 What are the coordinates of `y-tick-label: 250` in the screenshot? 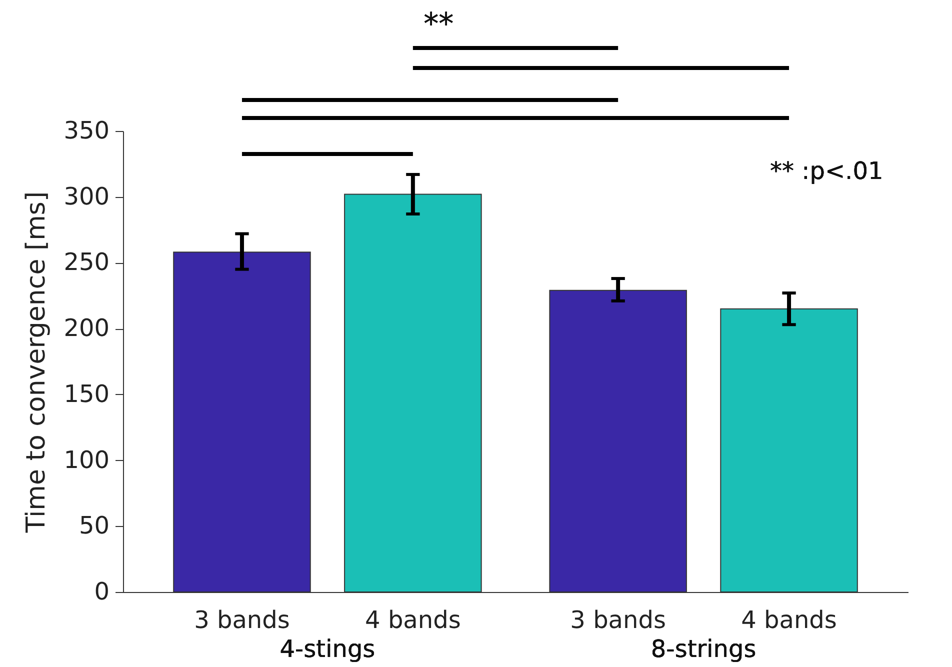 It's located at (87, 262).